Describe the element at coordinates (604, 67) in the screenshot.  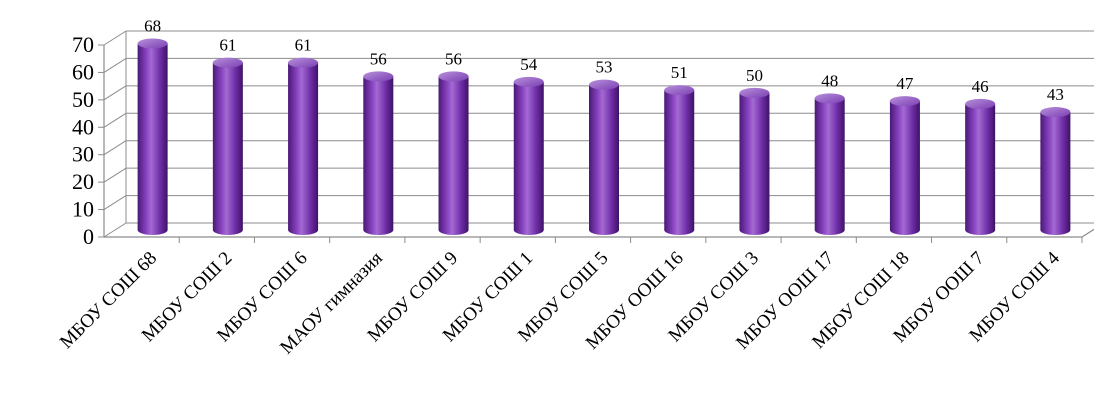
I see `data-label: 53` at that location.